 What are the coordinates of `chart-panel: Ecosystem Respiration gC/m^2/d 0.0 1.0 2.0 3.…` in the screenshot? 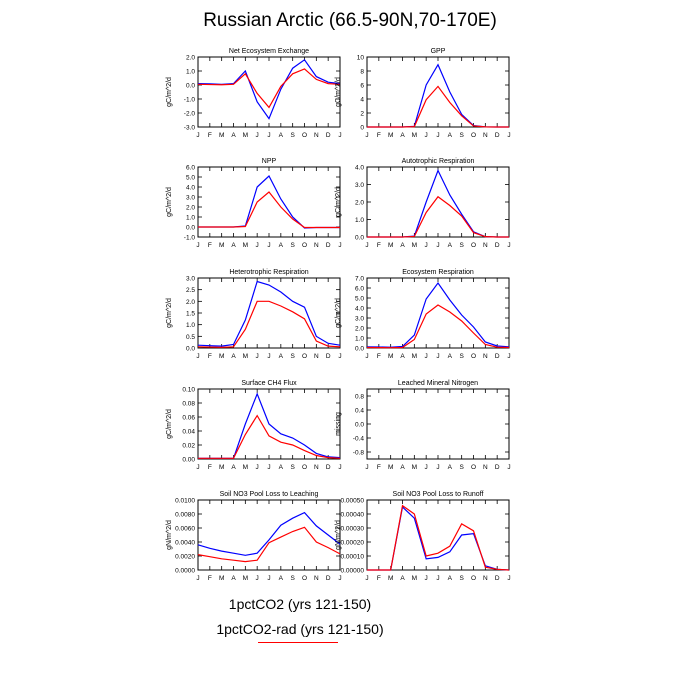 It's located at (423, 314).